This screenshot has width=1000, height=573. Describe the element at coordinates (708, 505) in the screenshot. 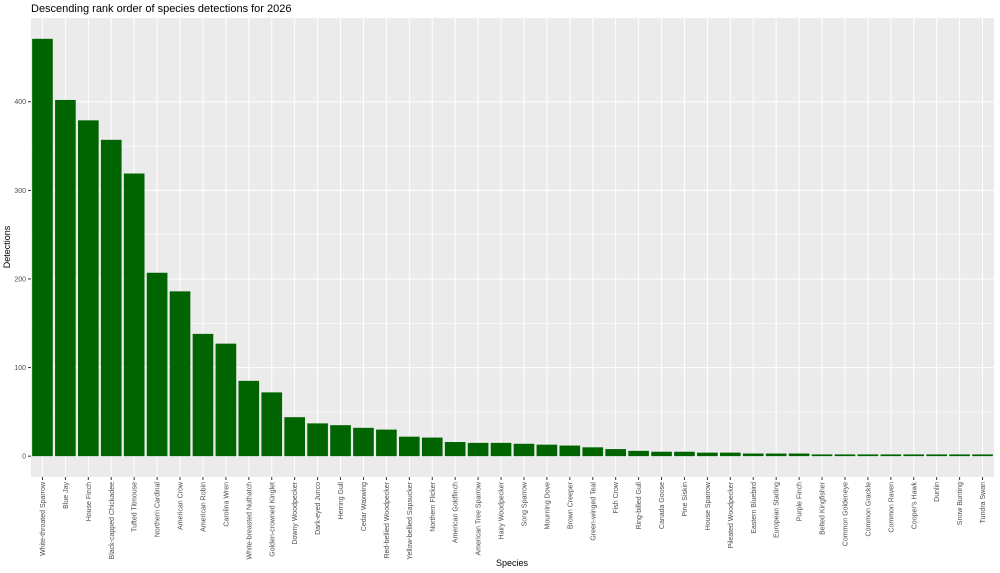

I see `x-tick-label: House Sparrow` at that location.